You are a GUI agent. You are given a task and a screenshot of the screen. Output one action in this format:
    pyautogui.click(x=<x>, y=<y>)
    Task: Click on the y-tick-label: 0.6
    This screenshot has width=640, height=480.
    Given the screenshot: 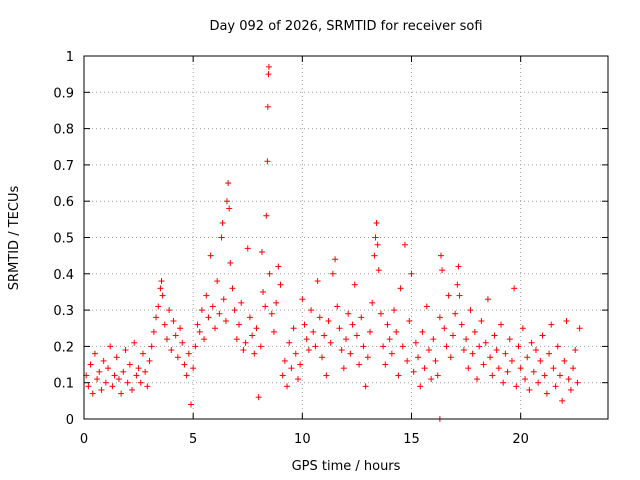 What is the action you would take?
    pyautogui.click(x=63, y=202)
    